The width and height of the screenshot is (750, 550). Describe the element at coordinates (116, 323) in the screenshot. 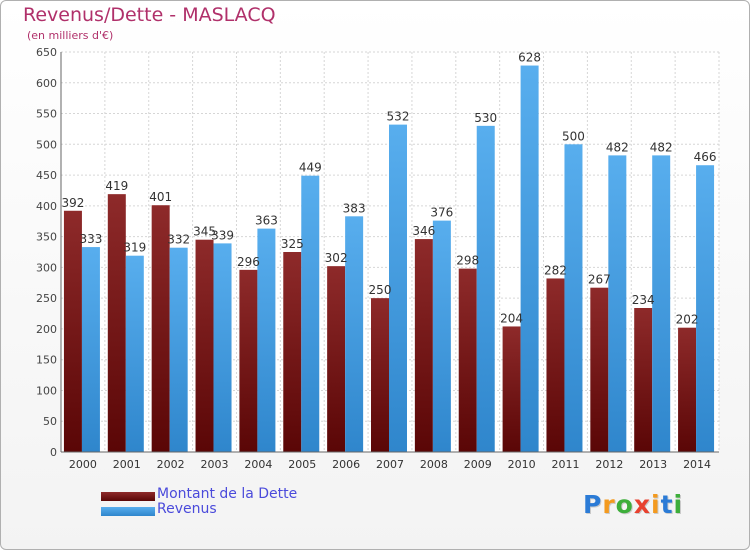

I see `bar-dette-2001` at that location.